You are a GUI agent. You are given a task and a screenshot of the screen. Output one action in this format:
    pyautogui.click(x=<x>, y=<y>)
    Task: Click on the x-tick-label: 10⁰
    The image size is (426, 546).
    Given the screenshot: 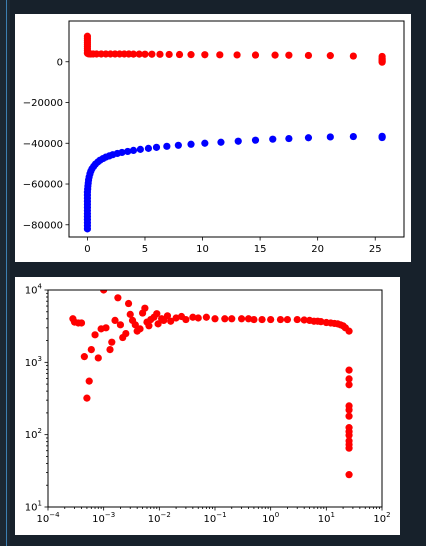 What is the action you would take?
    pyautogui.click(x=270, y=518)
    